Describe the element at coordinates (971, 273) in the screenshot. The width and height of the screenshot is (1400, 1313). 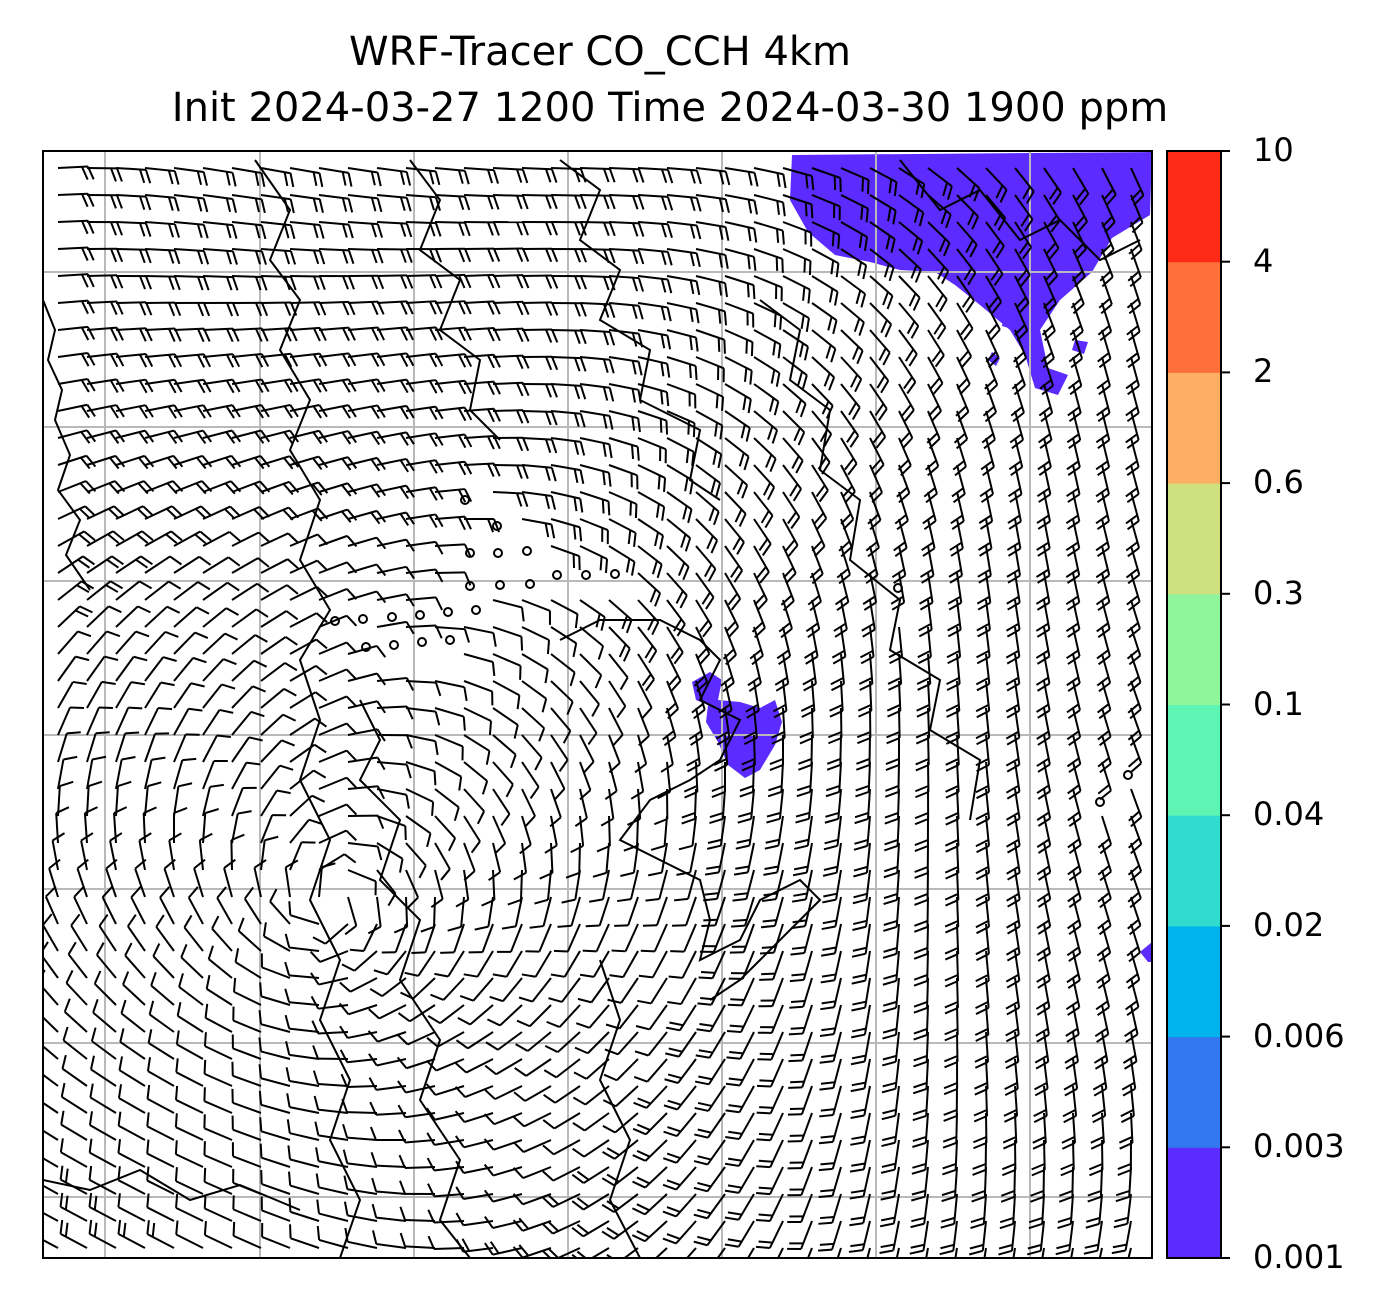
I see `tracer-north-region` at that location.